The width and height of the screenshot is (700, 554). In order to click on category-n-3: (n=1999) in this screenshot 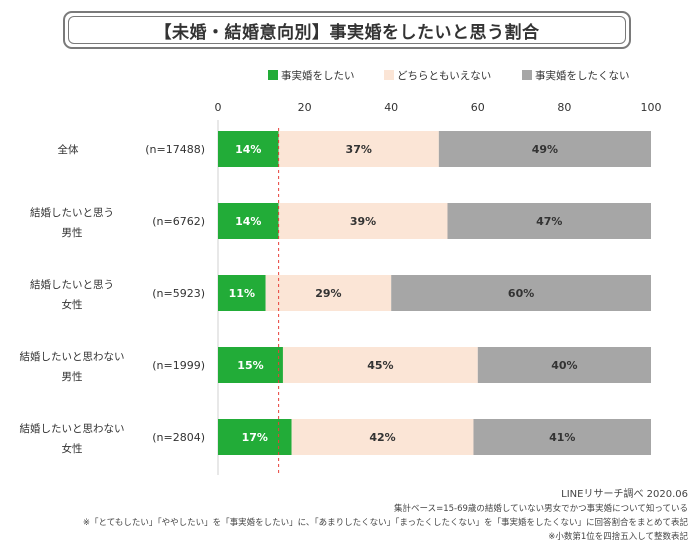, I will do `click(178, 365)`.